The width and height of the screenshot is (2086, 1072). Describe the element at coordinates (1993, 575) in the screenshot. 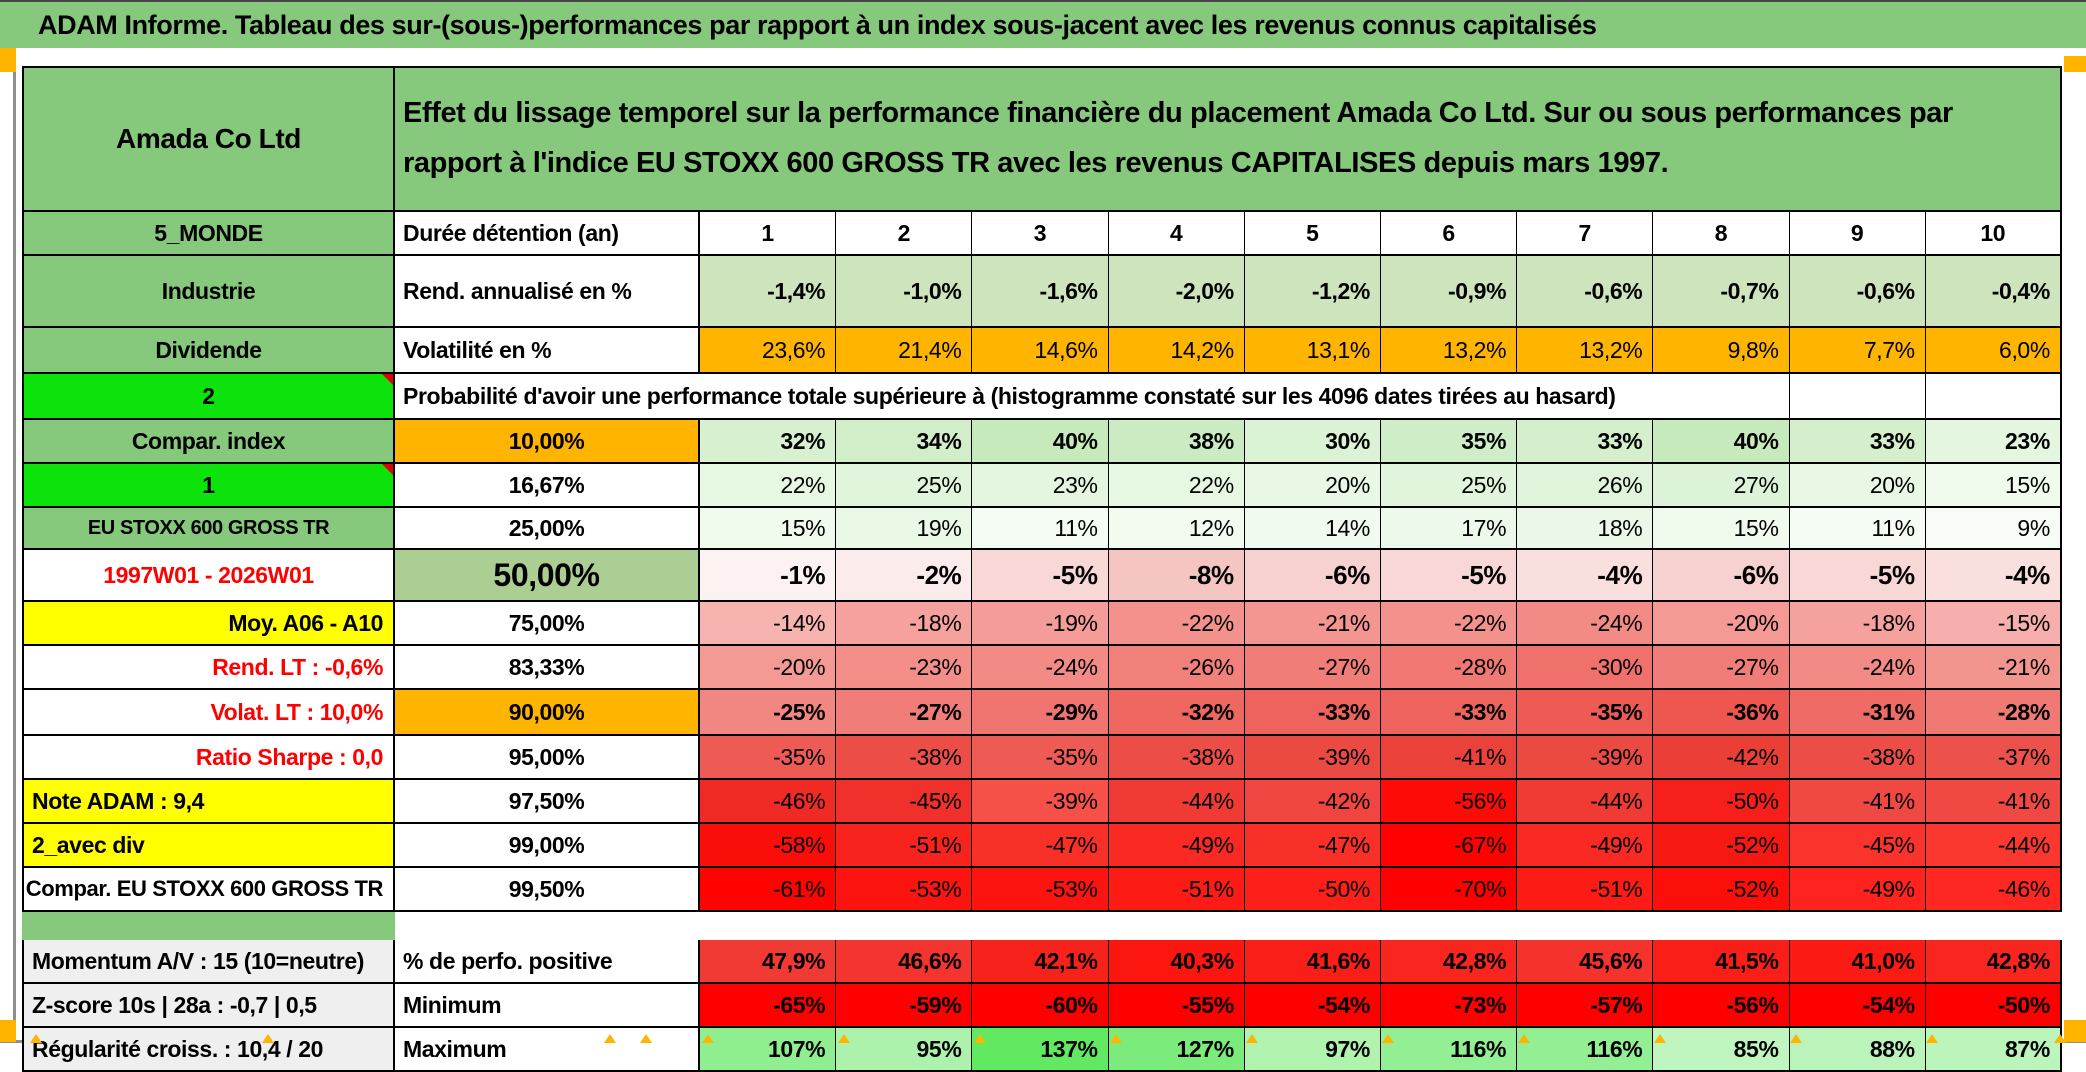

I see `data-cell: -4%` at that location.